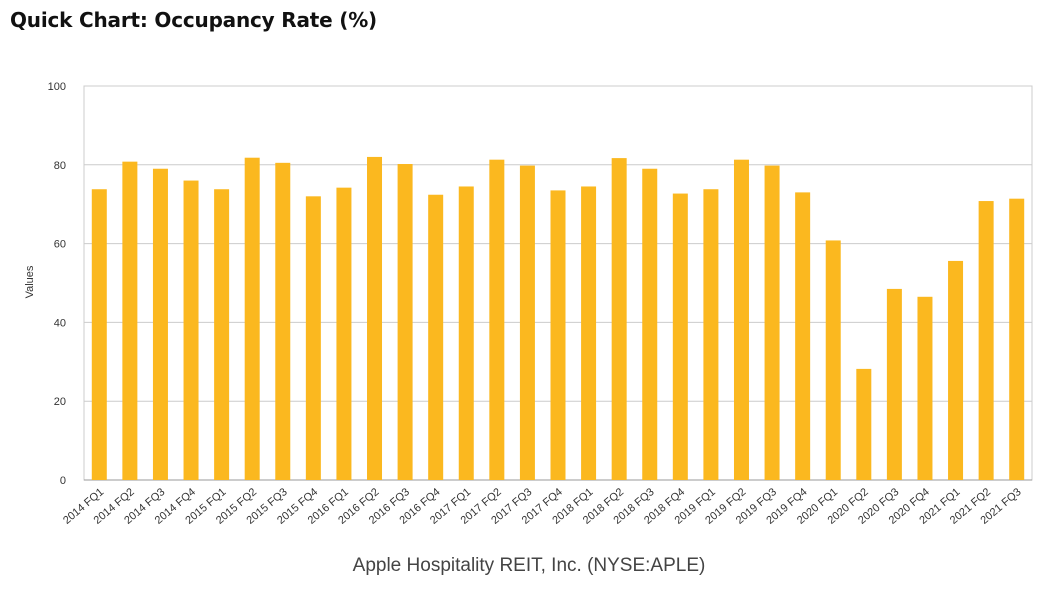 The width and height of the screenshot is (1058, 590). I want to click on y-tick-label: 60, so click(60, 245).